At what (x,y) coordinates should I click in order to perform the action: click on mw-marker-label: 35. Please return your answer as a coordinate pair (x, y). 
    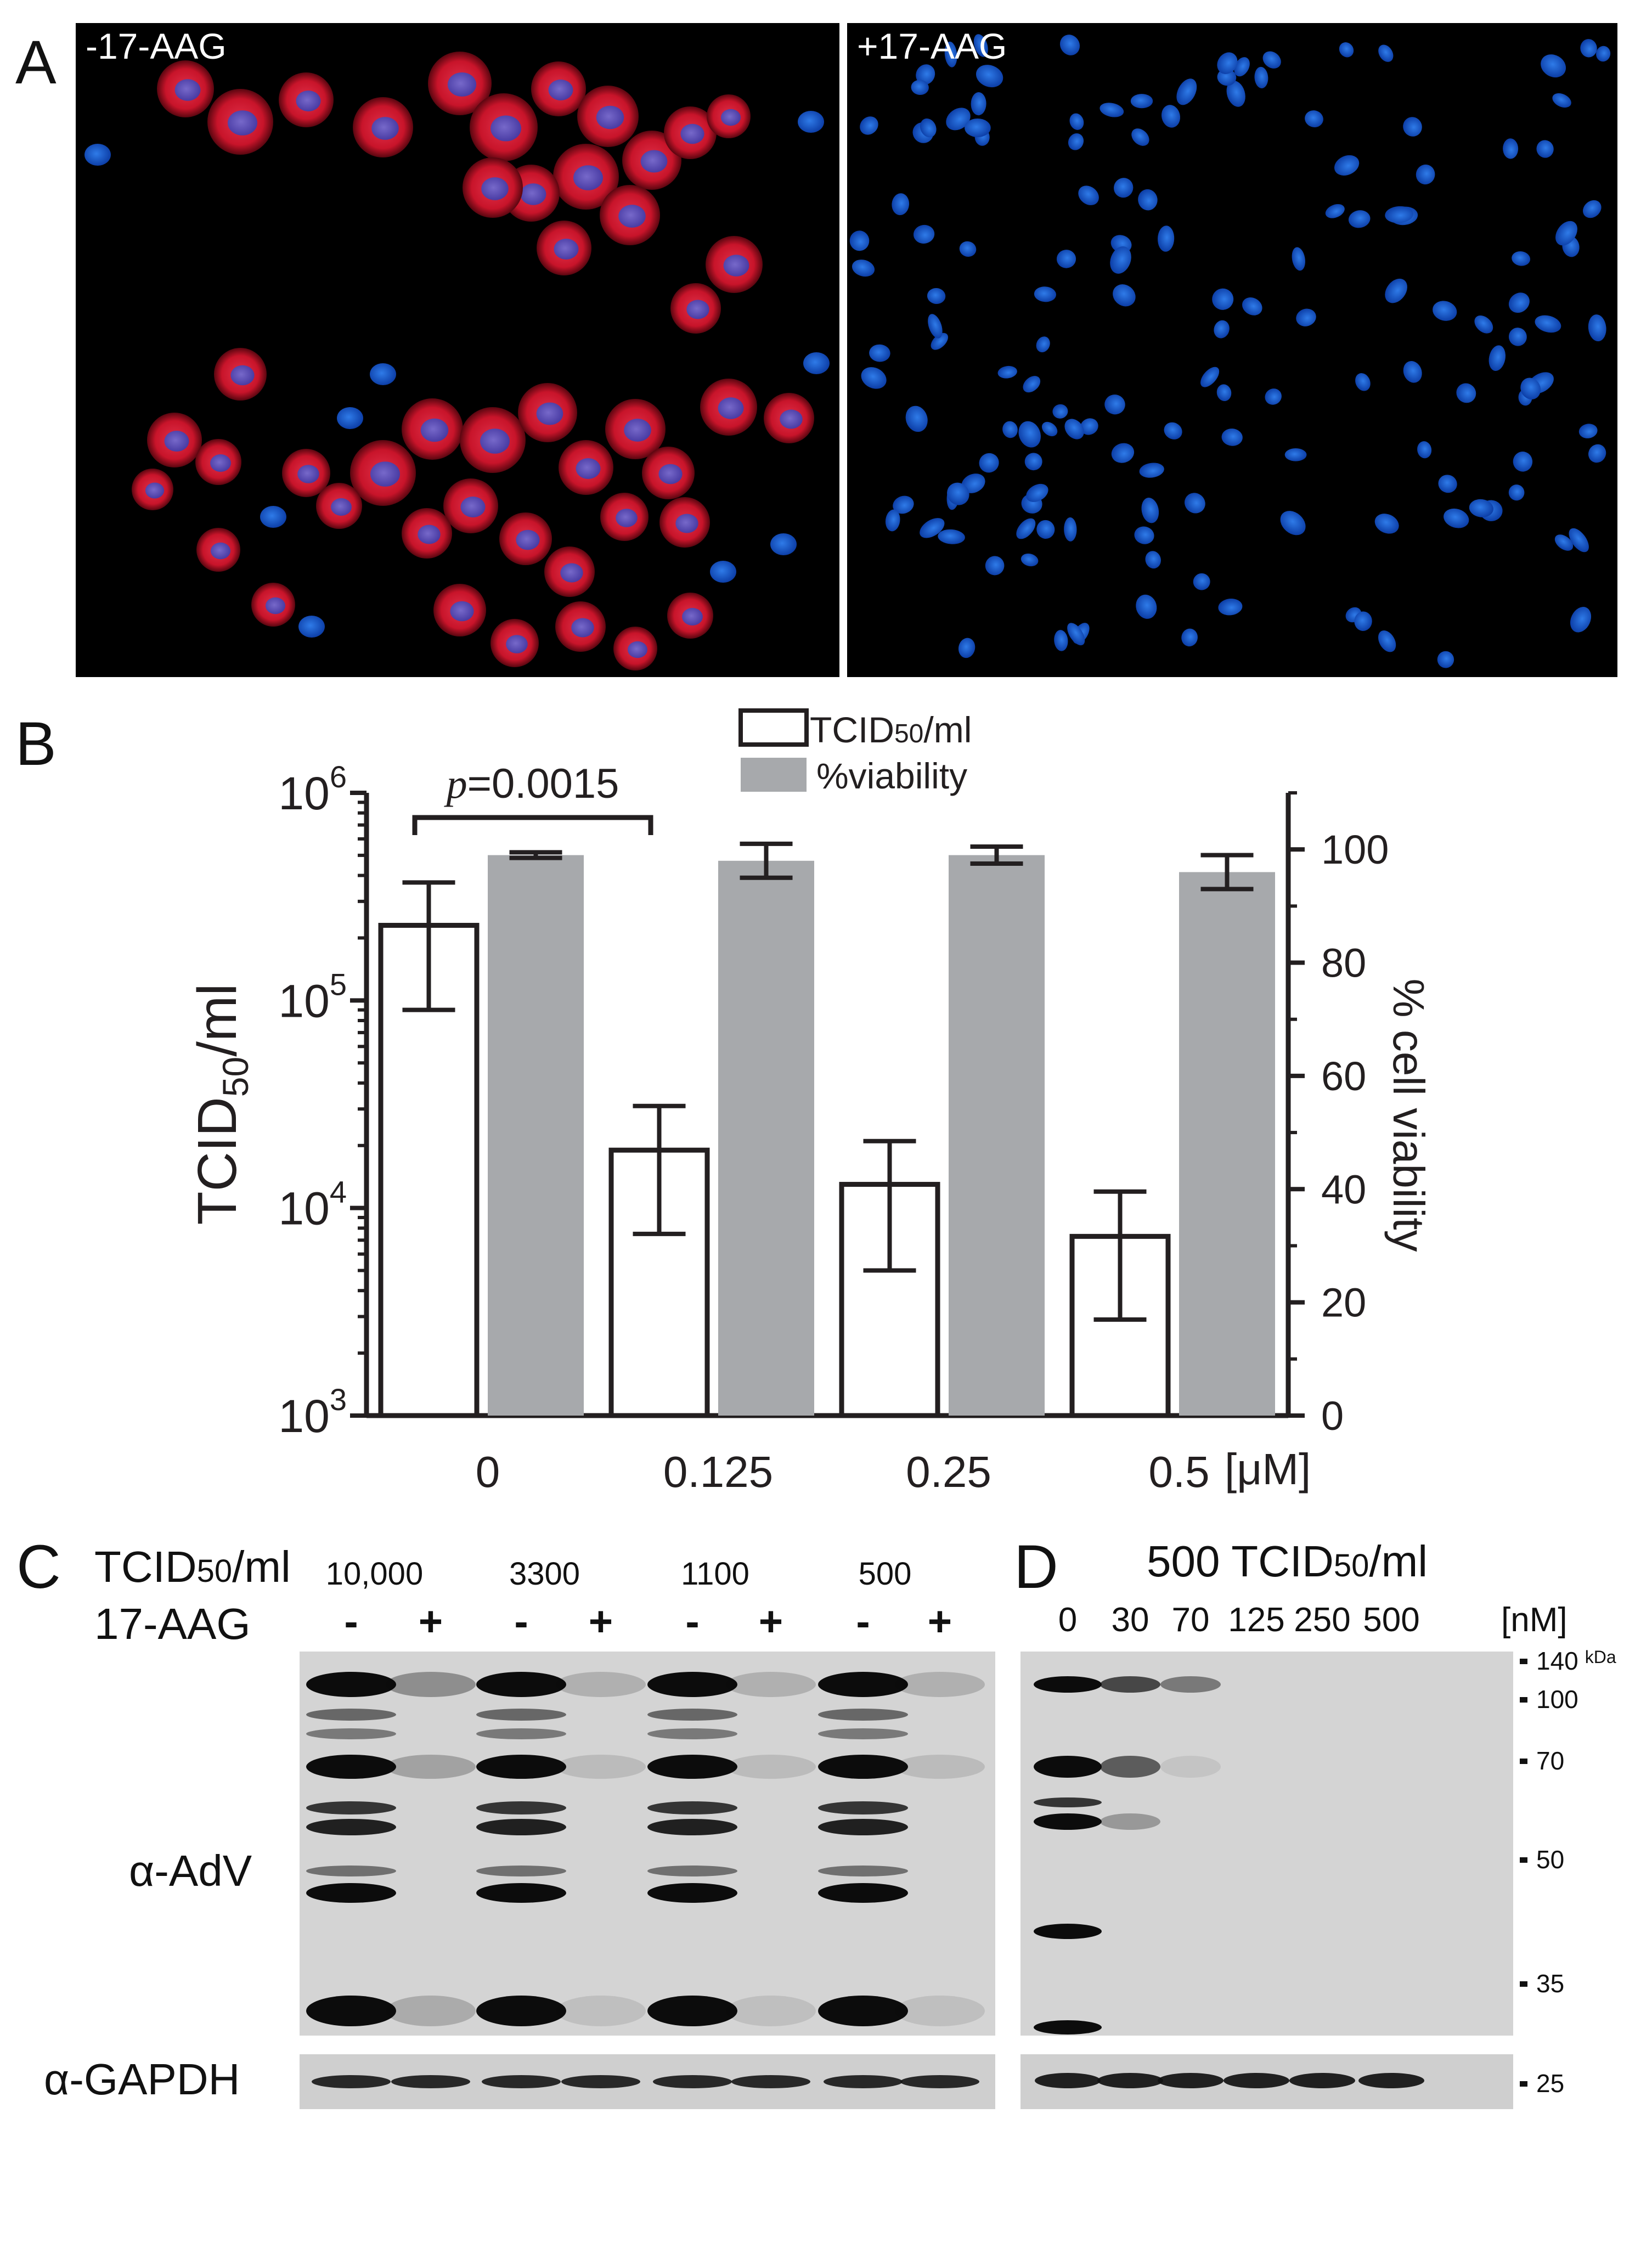
    Looking at the image, I should click on (1550, 1983).